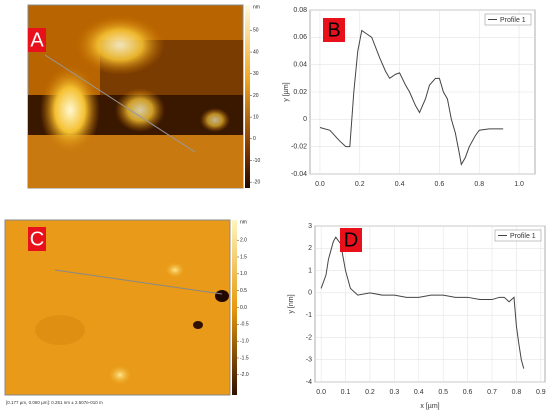 The width and height of the screenshot is (550, 416). Describe the element at coordinates (309, 337) in the screenshot. I see `y-tick-label: -2` at that location.